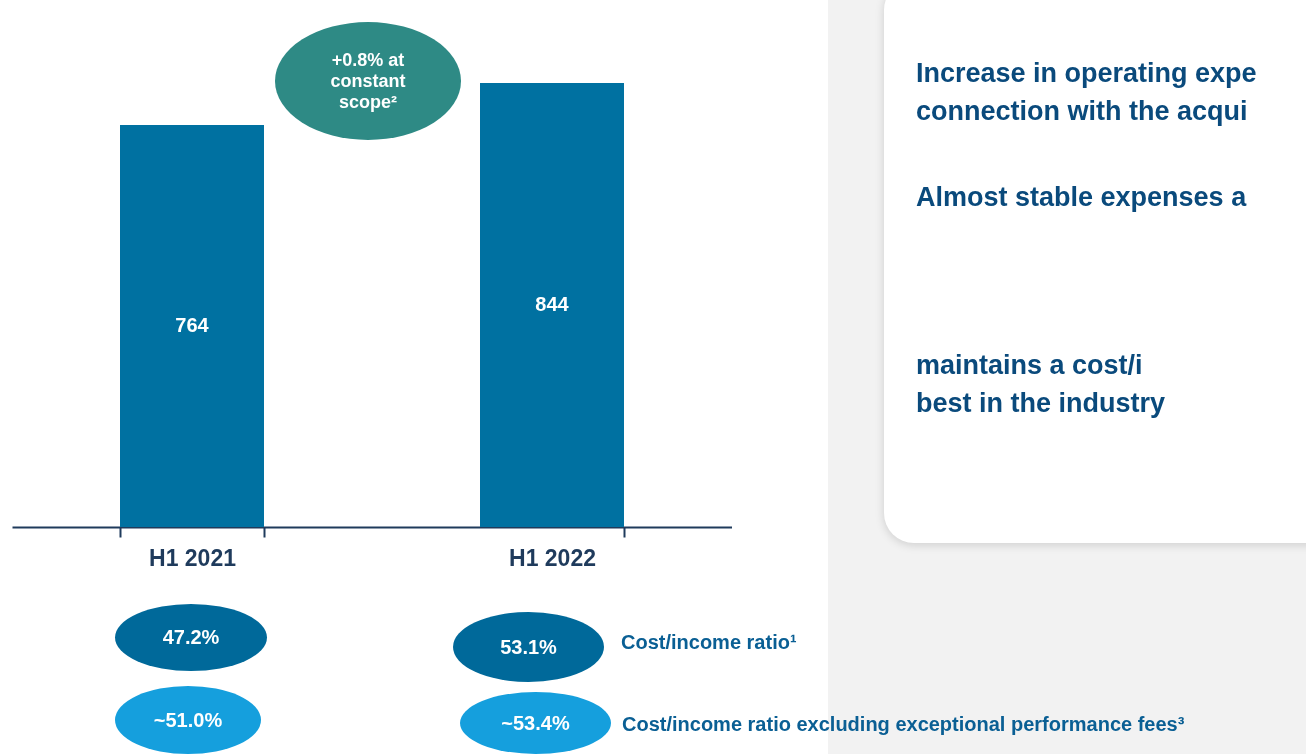  I want to click on ellipse-badge: 53.1%, so click(528, 647).